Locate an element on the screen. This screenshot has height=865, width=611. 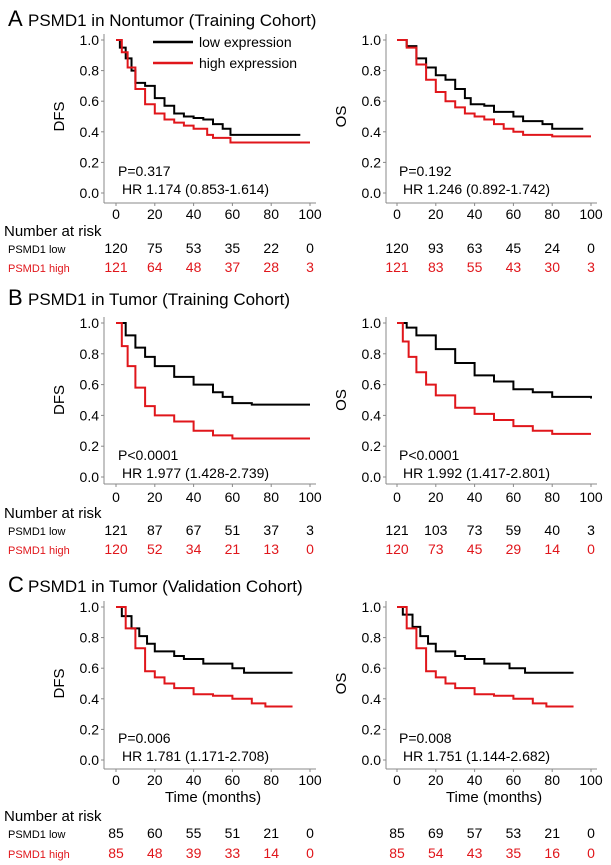
p-value: P=0.006 is located at coordinates (144, 738).